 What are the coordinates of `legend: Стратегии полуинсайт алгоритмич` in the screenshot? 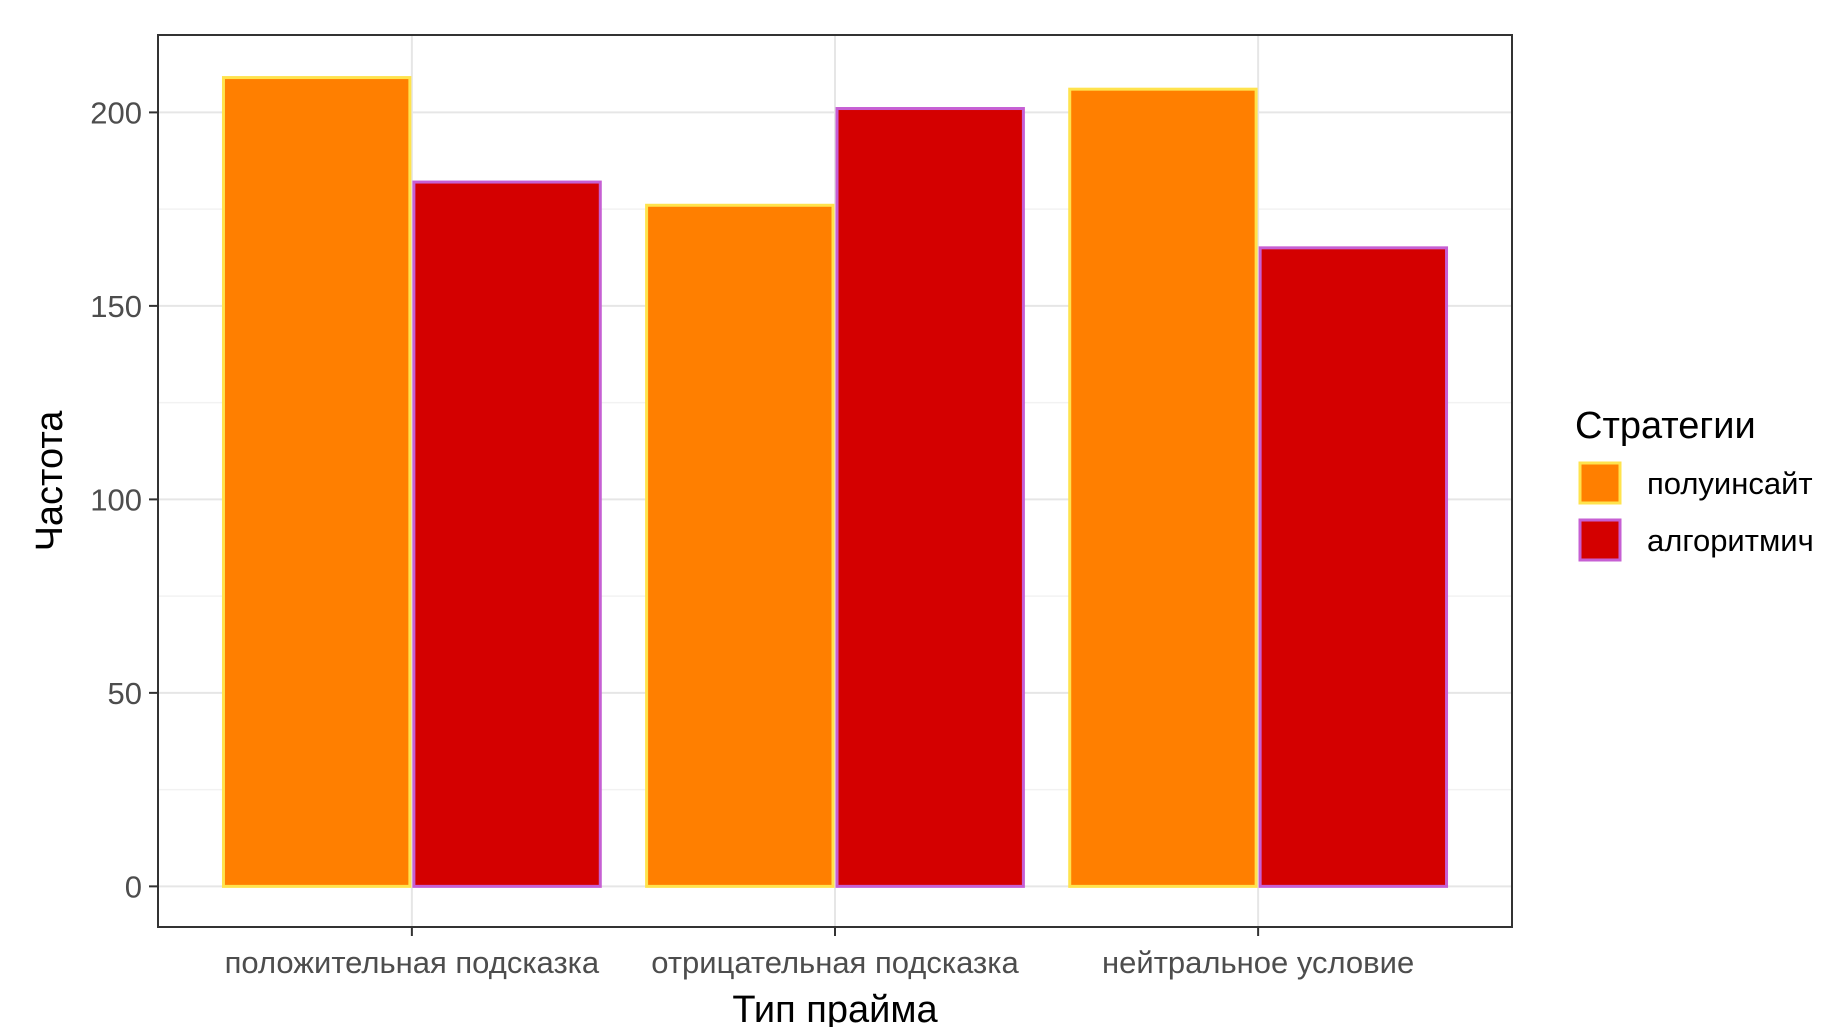 It's located at (1694, 483).